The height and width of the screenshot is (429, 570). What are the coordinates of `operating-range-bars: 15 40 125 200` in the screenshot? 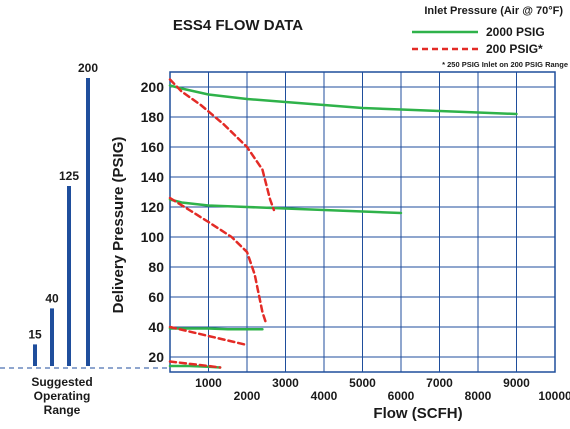 It's located at (63, 213).